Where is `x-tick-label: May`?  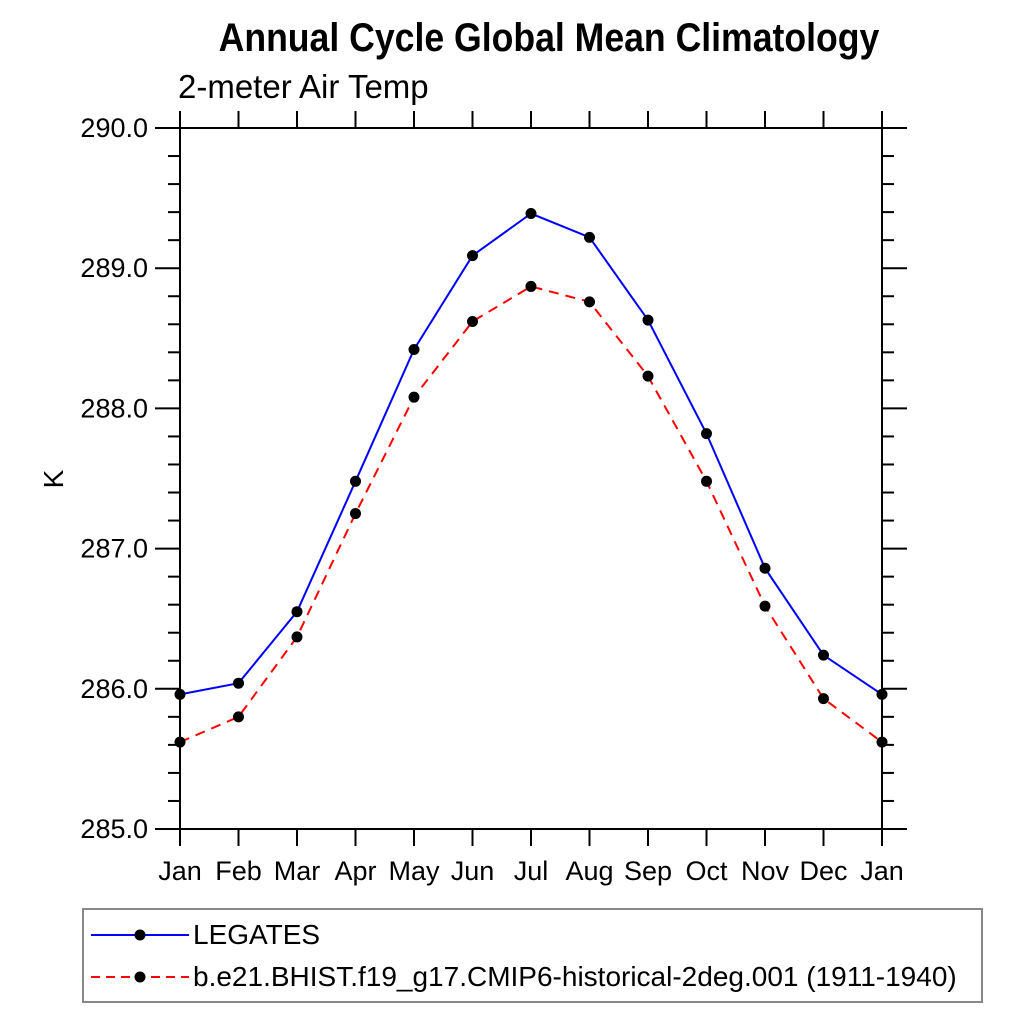
x-tick-label: May is located at coordinates (414, 871).